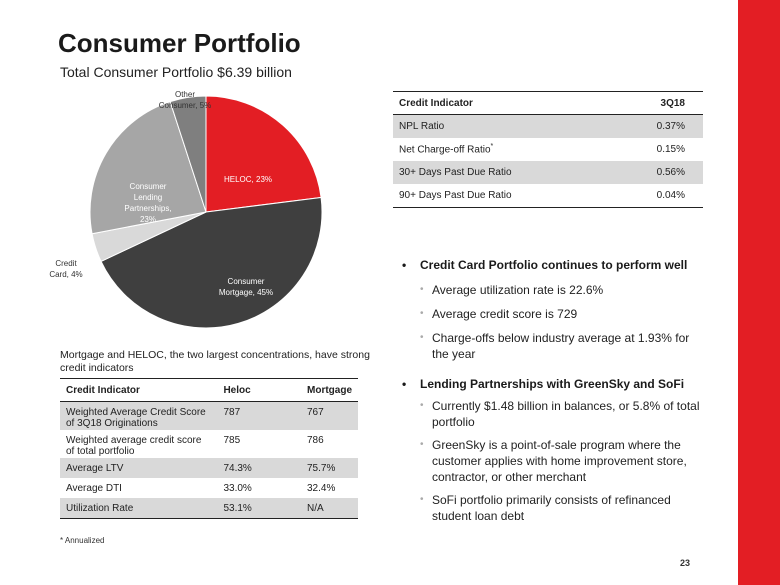 This screenshot has width=780, height=585. What do you see at coordinates (321, 488) in the screenshot?
I see `mortgage-value: 32.4%` at bounding box center [321, 488].